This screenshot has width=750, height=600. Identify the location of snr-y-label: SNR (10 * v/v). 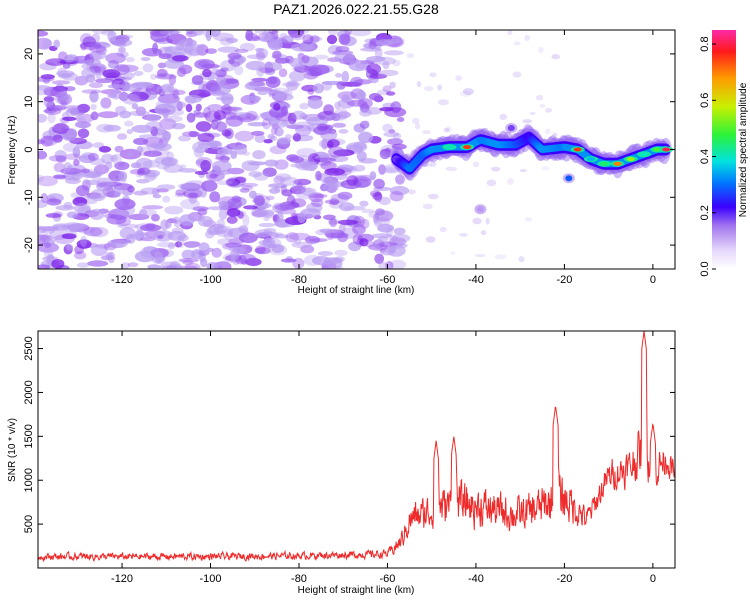
(12, 450).